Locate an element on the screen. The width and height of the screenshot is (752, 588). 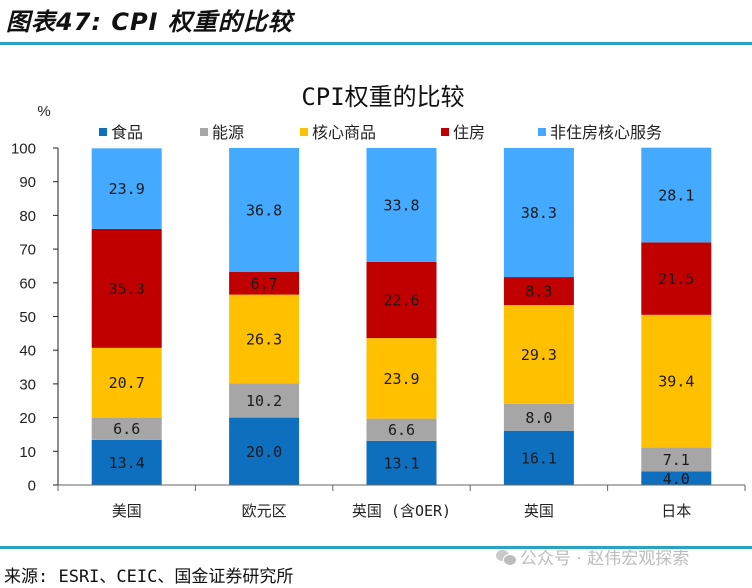
data-label: 7.1 is located at coordinates (676, 460).